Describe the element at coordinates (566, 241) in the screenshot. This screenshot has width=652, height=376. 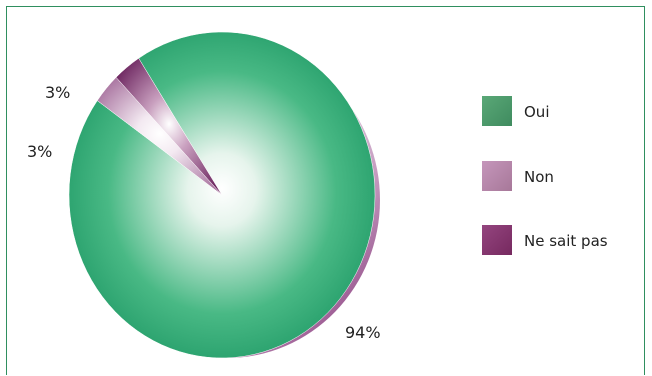
I see `legend-label-ne-sait-pas: Ne sait pas` at that location.